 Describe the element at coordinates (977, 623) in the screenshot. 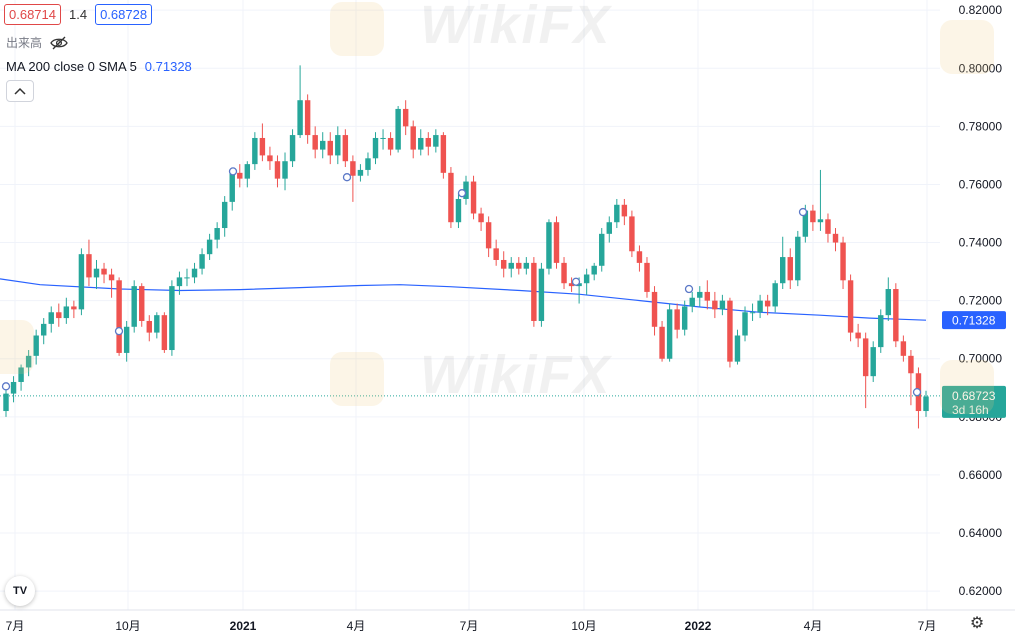

I see `gear-icon: ⚙` at that location.